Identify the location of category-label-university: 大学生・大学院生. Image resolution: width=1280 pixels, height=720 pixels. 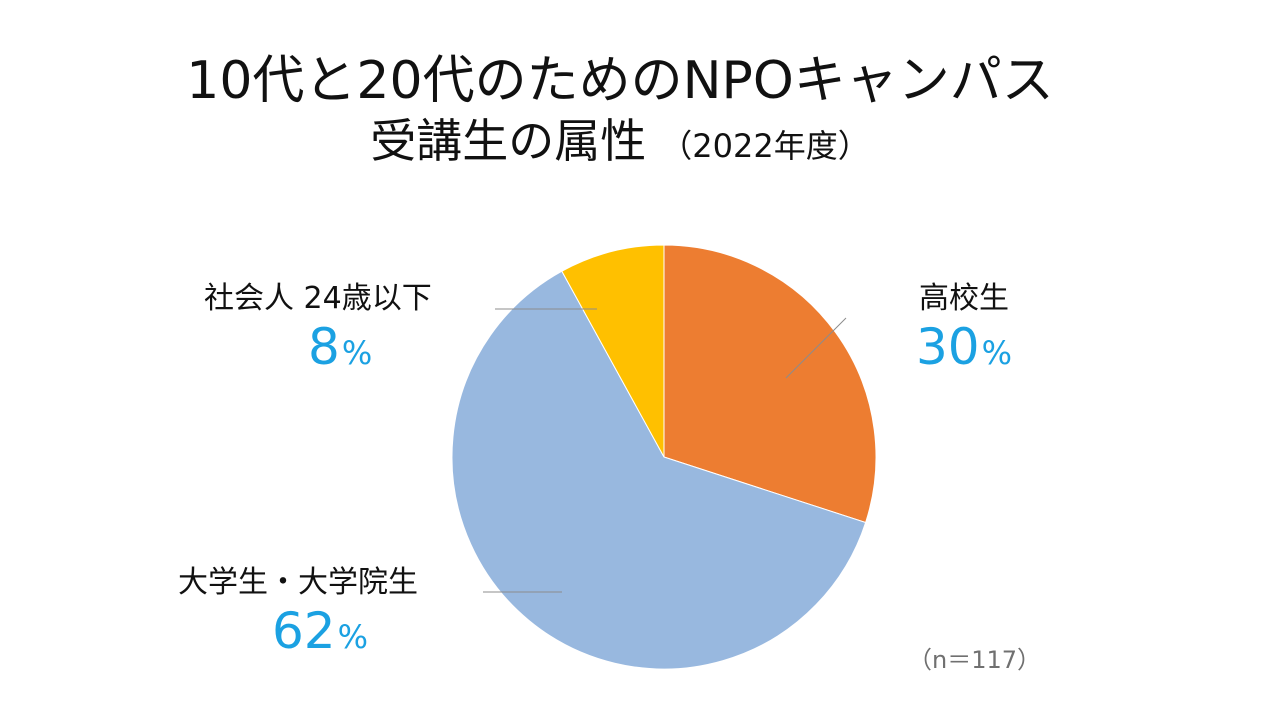
(298, 582).